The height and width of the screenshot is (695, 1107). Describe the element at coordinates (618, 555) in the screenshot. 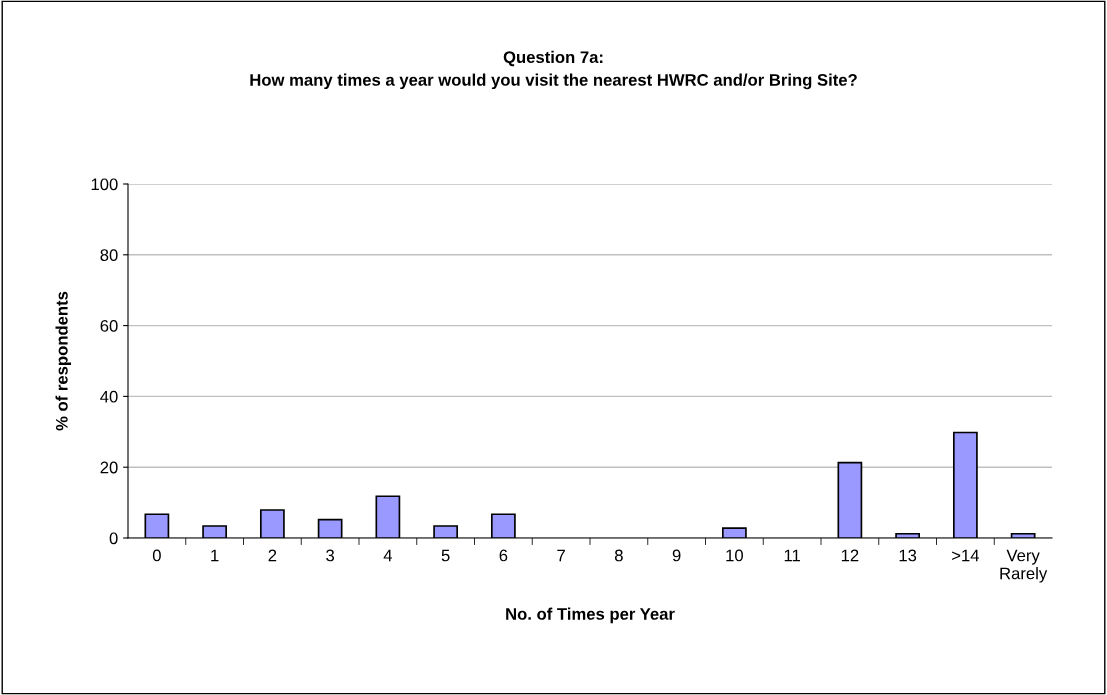

I see `x-tick-label: 8` at that location.